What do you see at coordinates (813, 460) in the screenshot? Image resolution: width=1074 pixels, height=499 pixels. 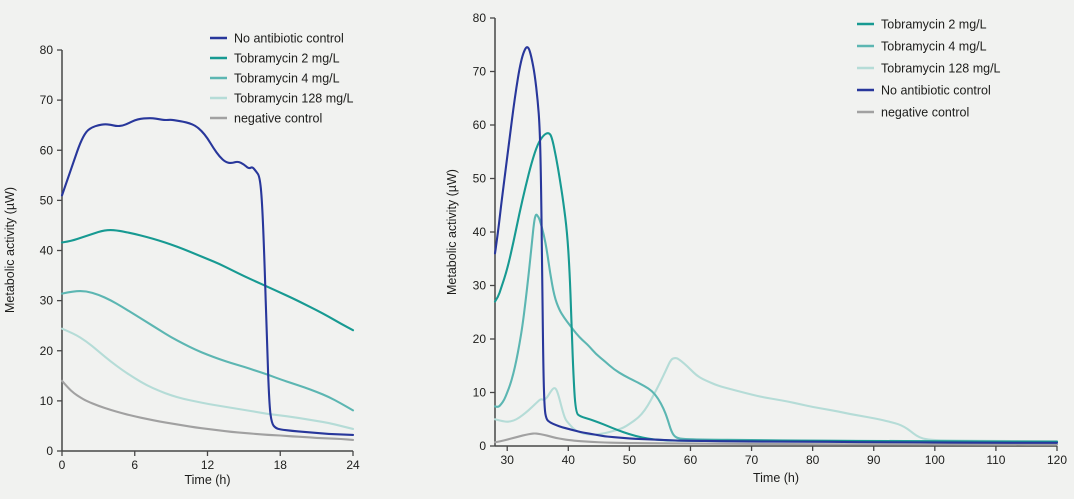 I see `x-tick-label: 80` at bounding box center [813, 460].